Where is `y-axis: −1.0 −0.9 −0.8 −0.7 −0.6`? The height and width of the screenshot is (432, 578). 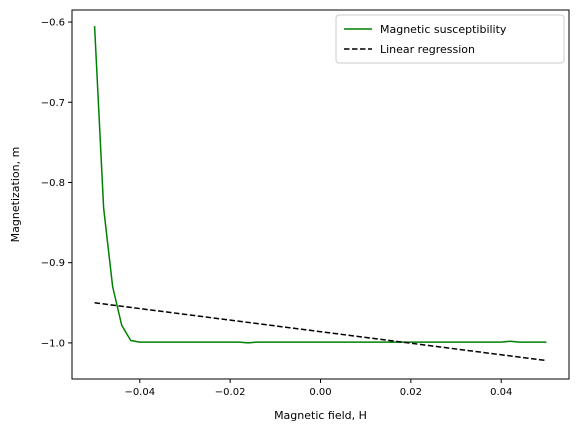 y-axis: −1.0 −0.9 −0.8 −0.7 −0.6 is located at coordinates (56, 183).